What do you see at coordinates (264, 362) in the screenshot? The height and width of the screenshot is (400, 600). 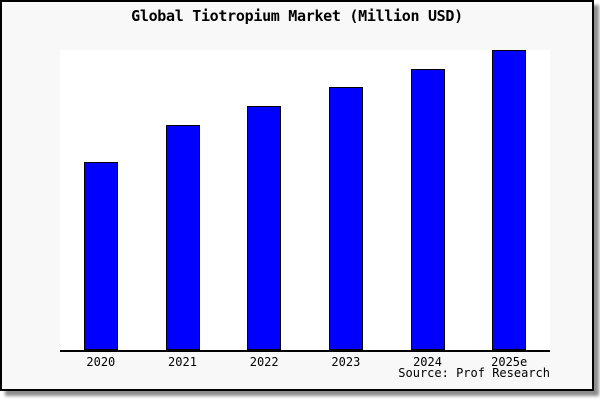 I see `x-tick-label-2022: 2022` at bounding box center [264, 362].